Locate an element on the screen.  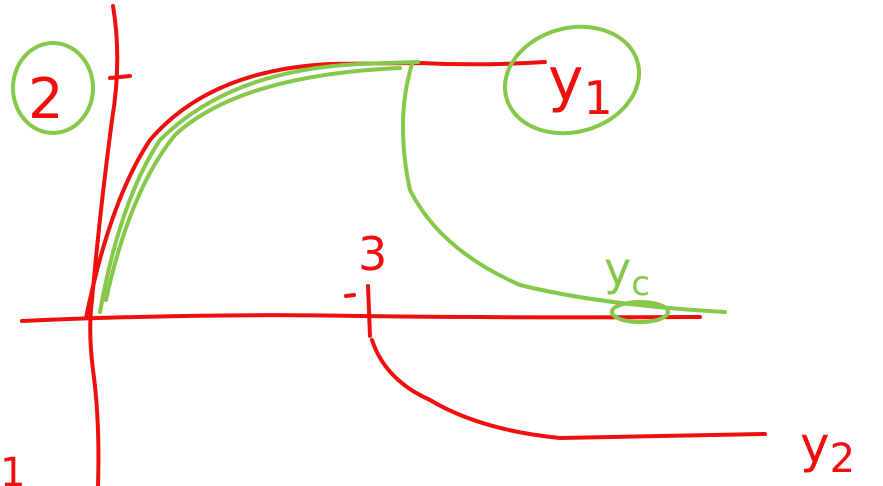
y-axis-mark: 2 is located at coordinates (46, 99).